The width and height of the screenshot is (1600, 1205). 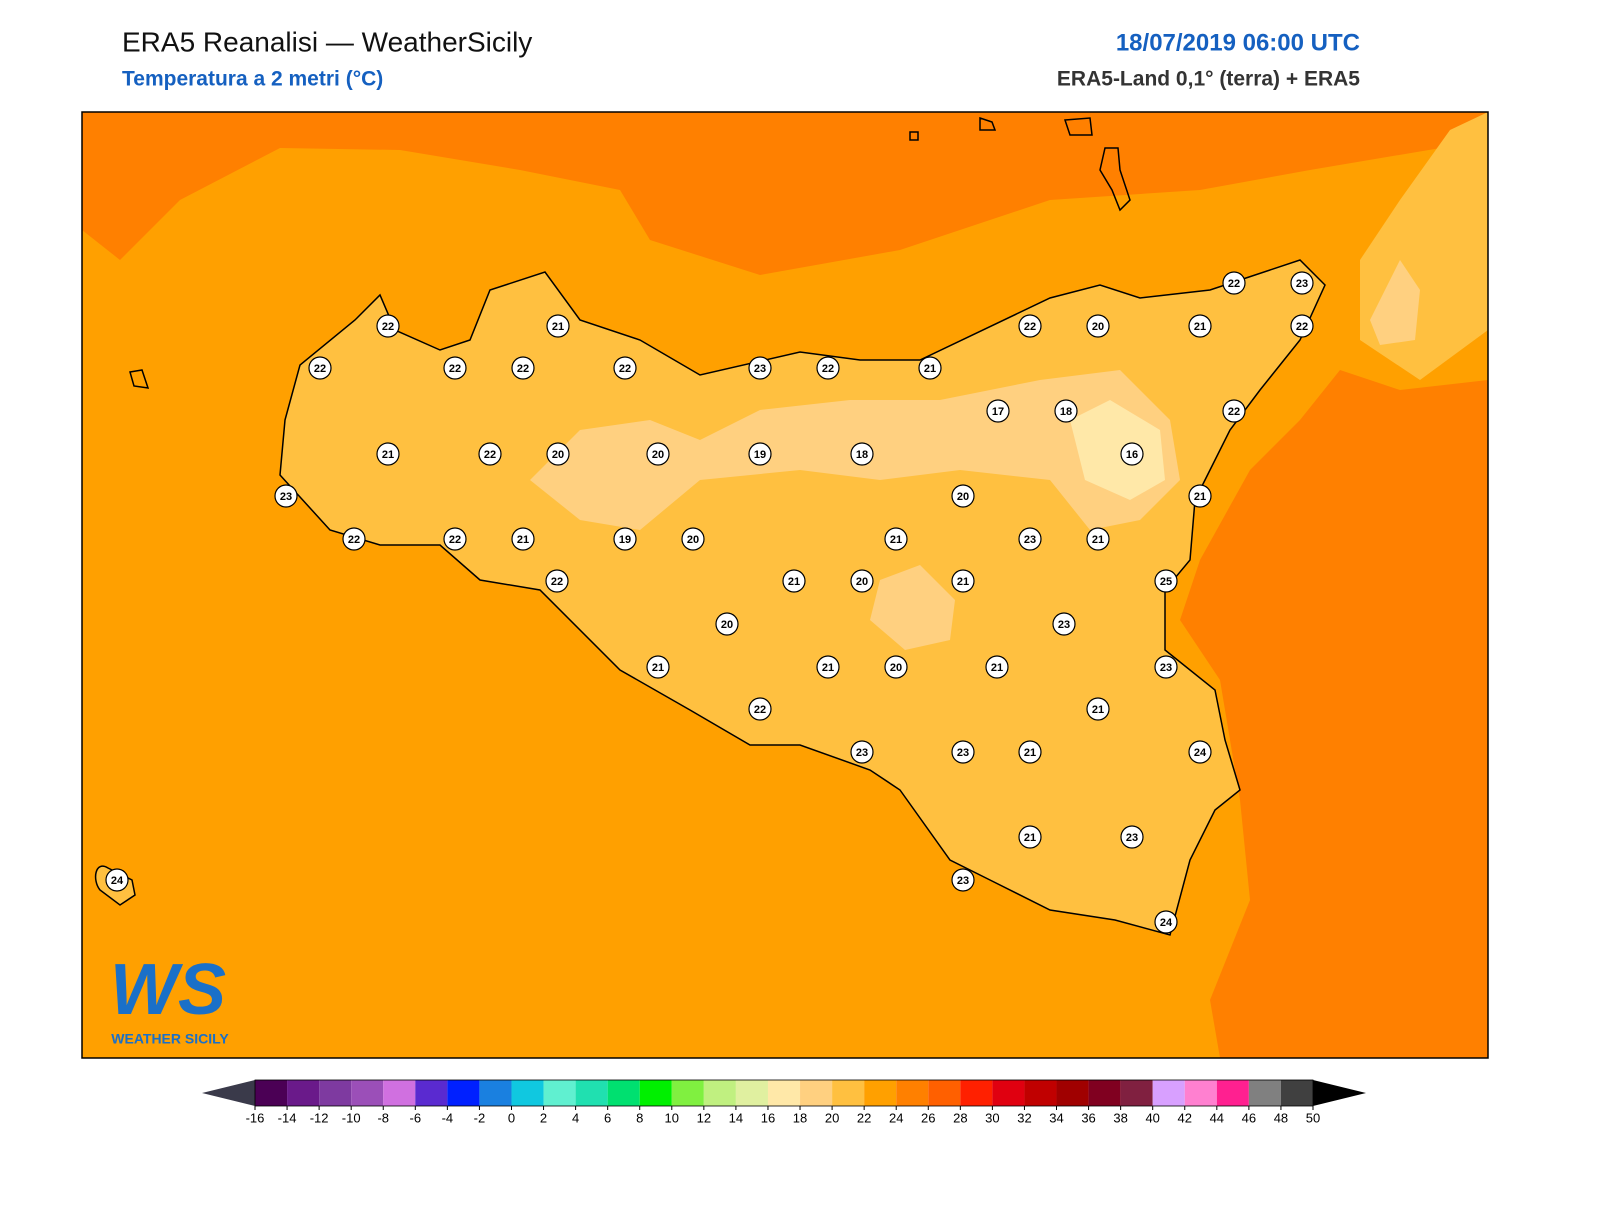 What do you see at coordinates (1339, 1093) in the screenshot?
I see `colorbar-over` at bounding box center [1339, 1093].